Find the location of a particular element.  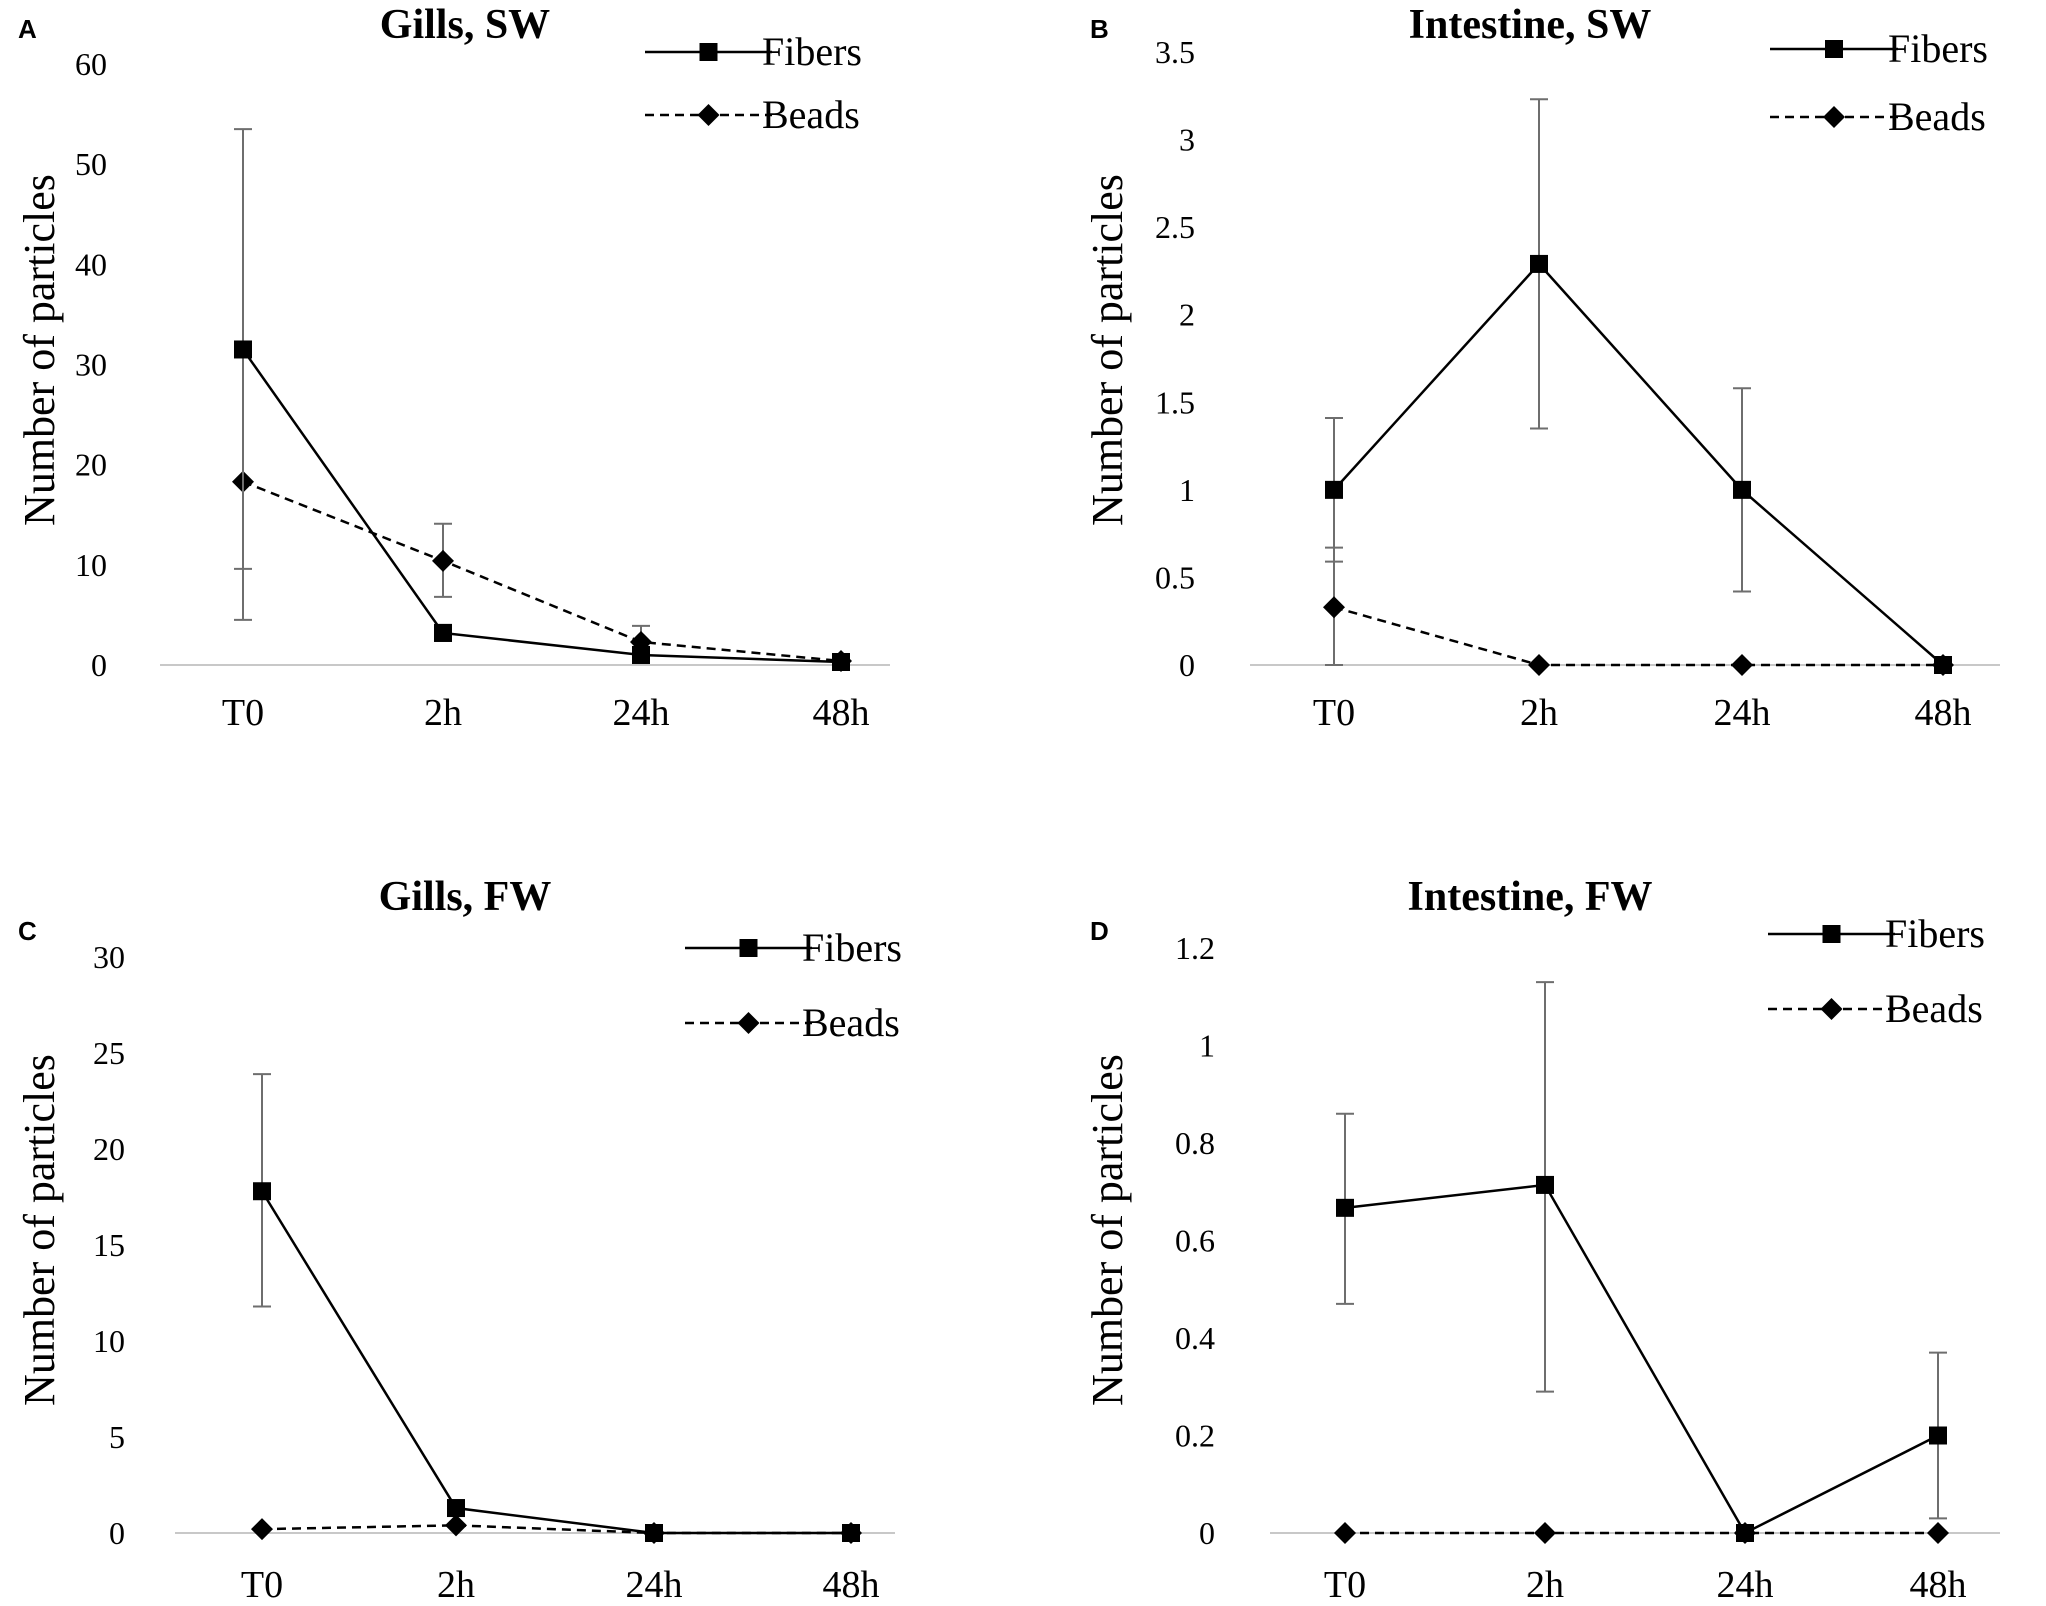

panel-letter: A is located at coordinates (27, 29).